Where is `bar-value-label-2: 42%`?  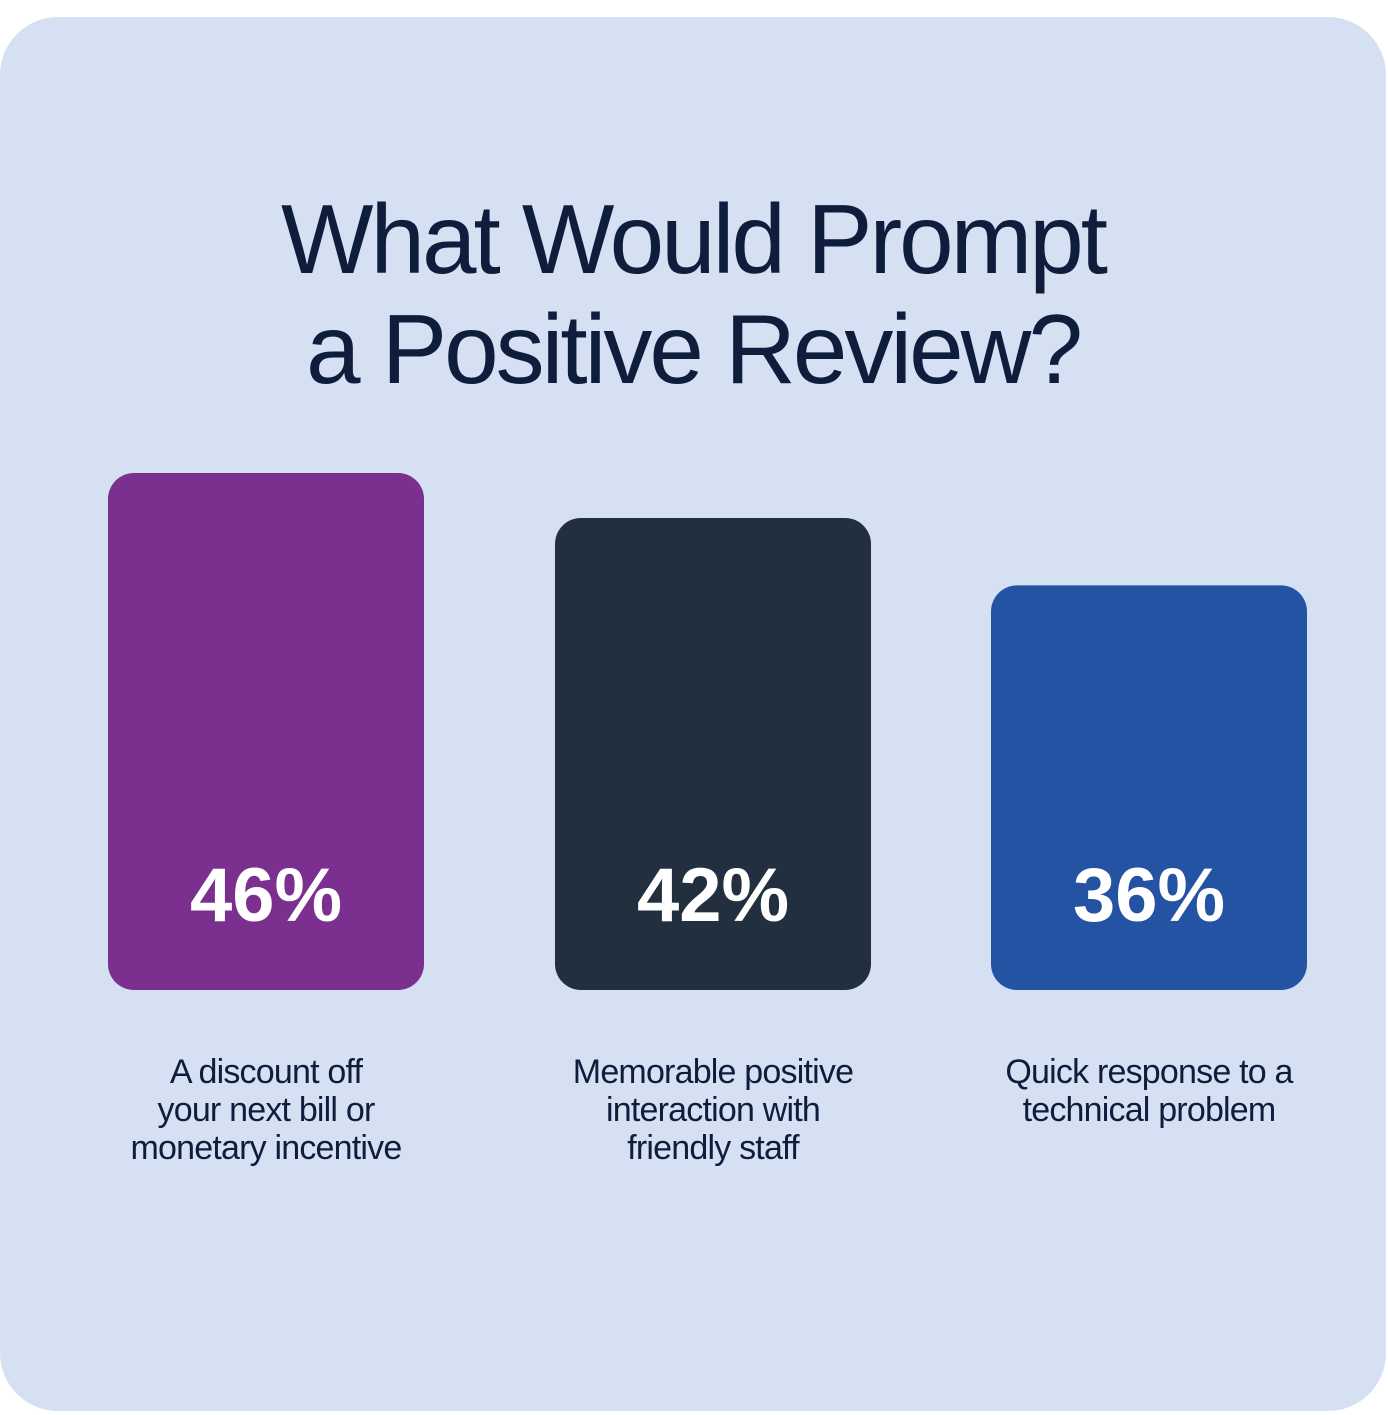
bar-value-label-2: 42% is located at coordinates (713, 895).